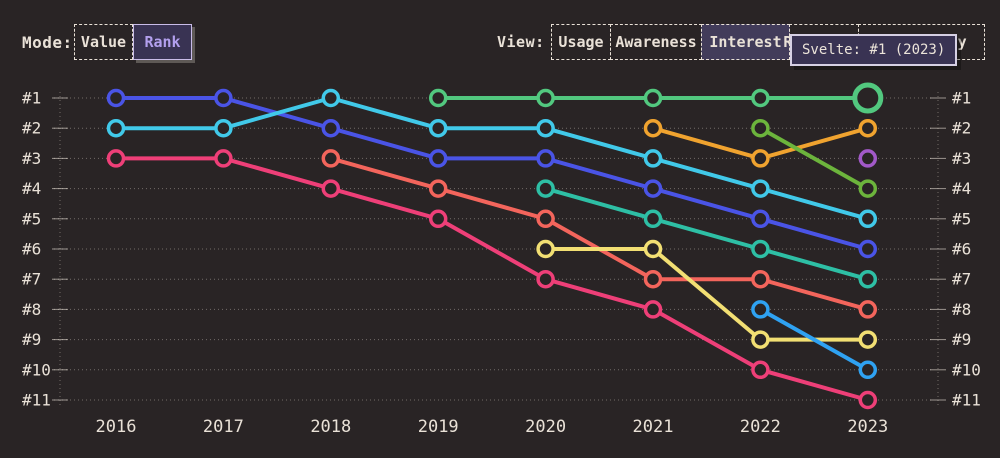 The image size is (1000, 458). I want to click on rank-label-left: #5, so click(31, 218).